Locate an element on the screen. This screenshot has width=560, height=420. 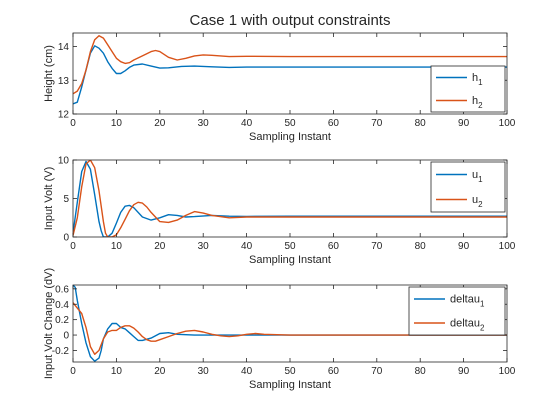
y-tick-label: 10 is located at coordinates (64, 161).